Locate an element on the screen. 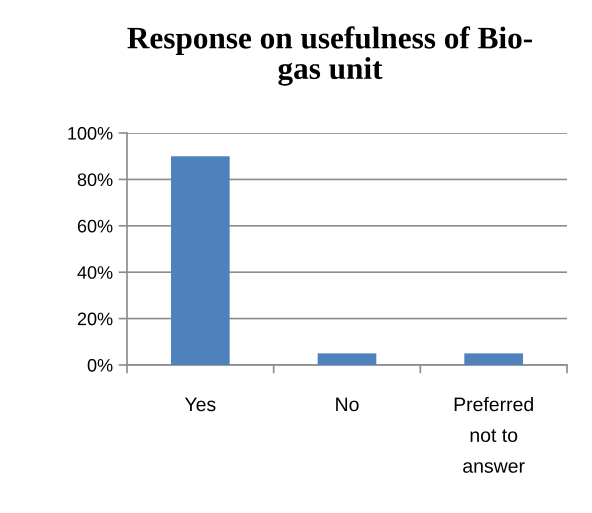  x-tick-label: No is located at coordinates (347, 405).